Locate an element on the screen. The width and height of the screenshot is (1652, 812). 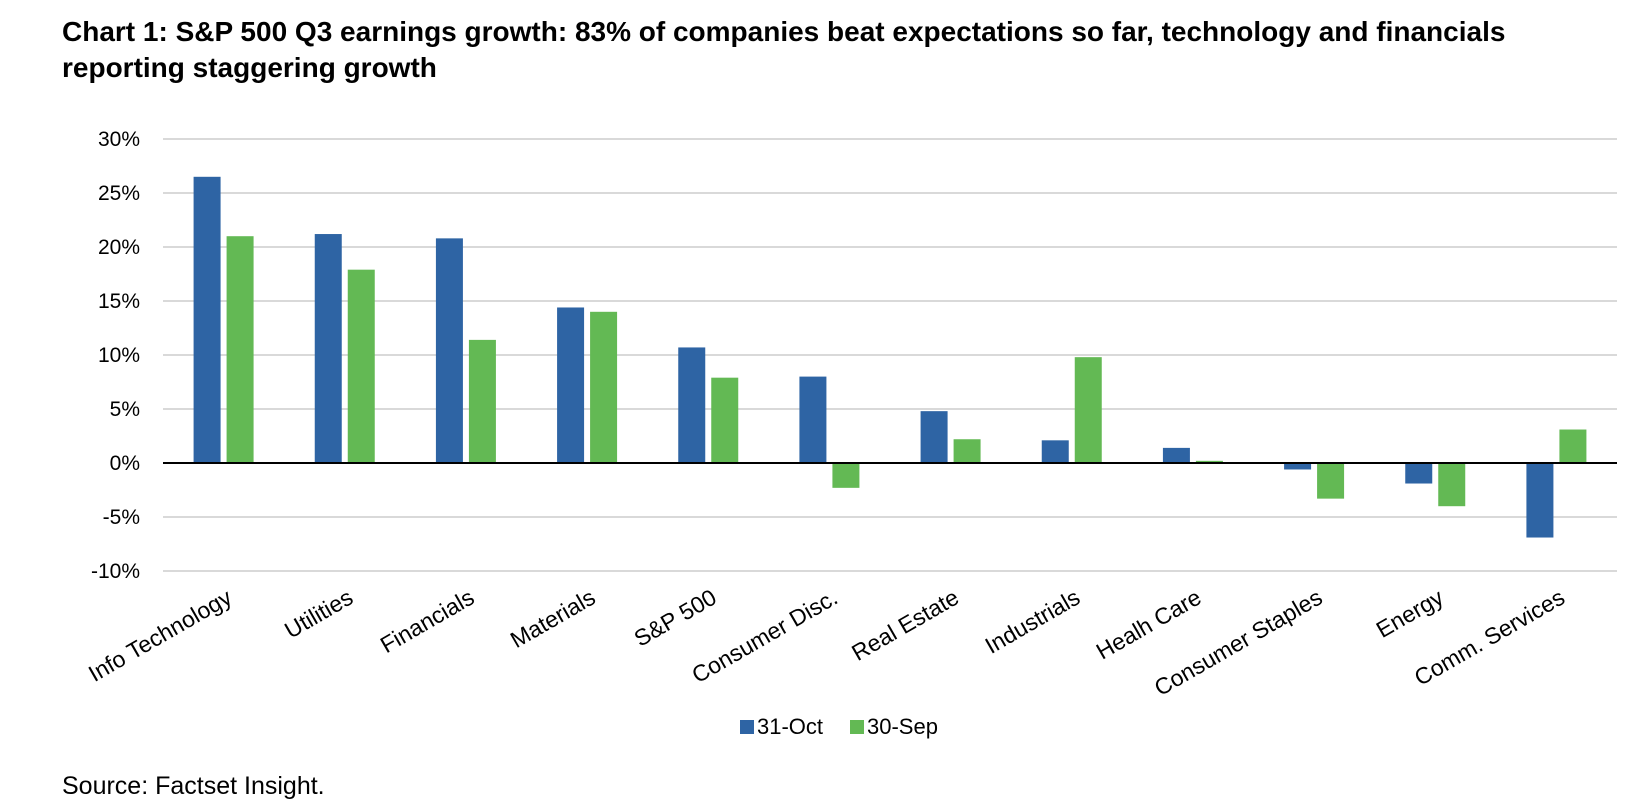
y-axis-ticks: 30% 25% 20% 15% 10% 5% 0% -5% -10% is located at coordinates (115, 355).